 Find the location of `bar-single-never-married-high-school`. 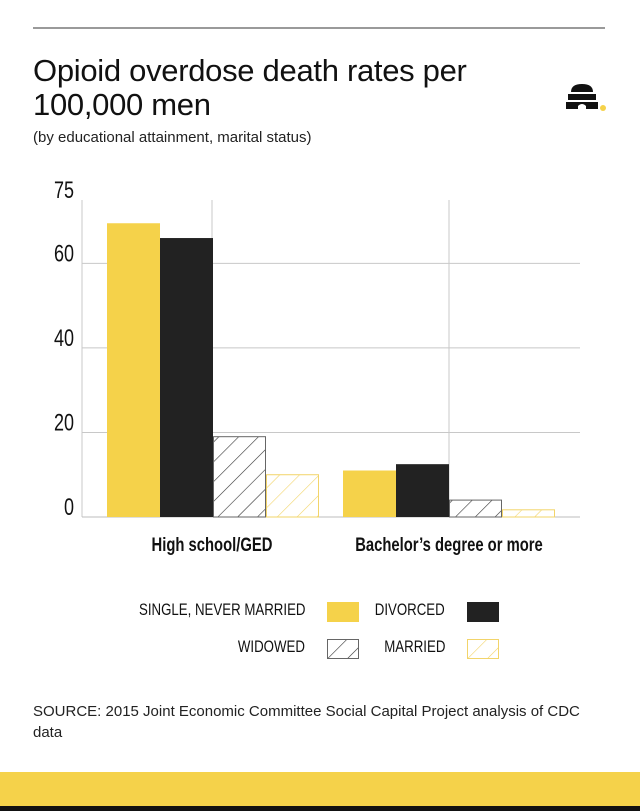

bar-single-never-married-high-school is located at coordinates (133, 370).